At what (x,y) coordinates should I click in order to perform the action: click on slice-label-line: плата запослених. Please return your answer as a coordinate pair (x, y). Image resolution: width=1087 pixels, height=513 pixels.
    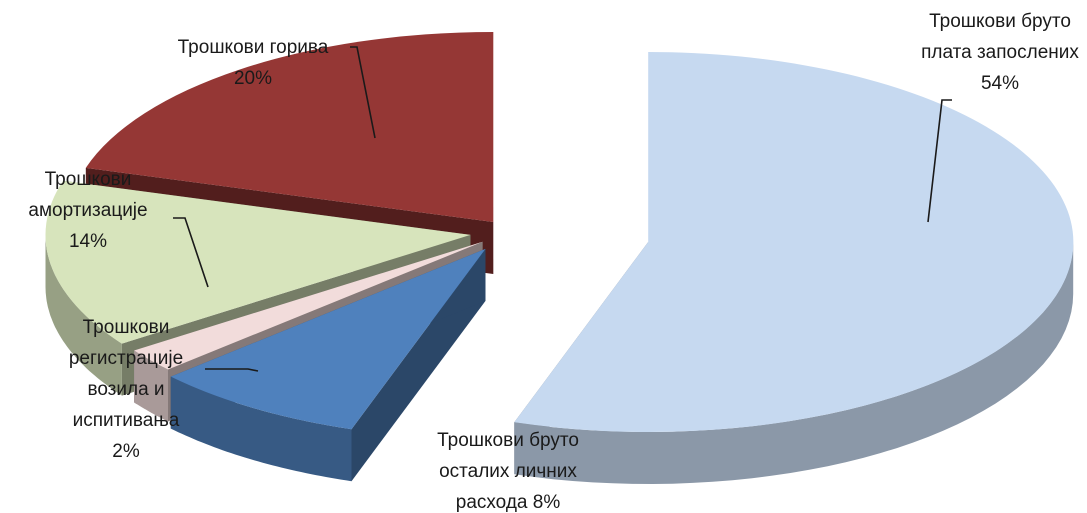
    Looking at the image, I should click on (1000, 52).